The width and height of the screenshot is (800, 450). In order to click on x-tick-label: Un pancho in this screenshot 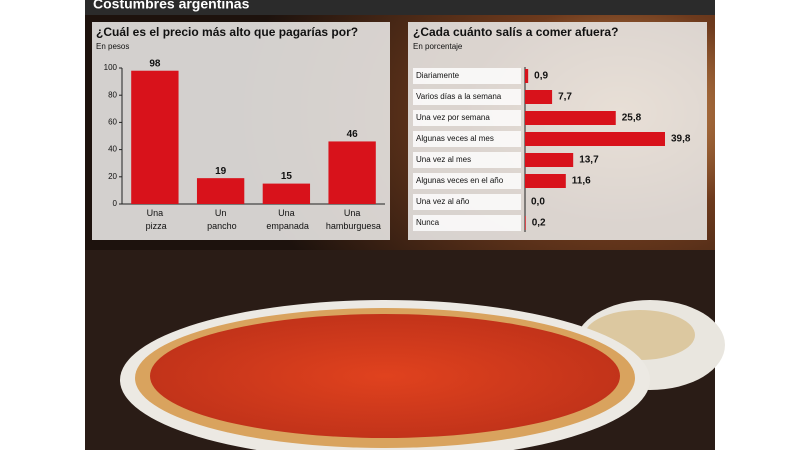, I will do `click(221, 219)`.